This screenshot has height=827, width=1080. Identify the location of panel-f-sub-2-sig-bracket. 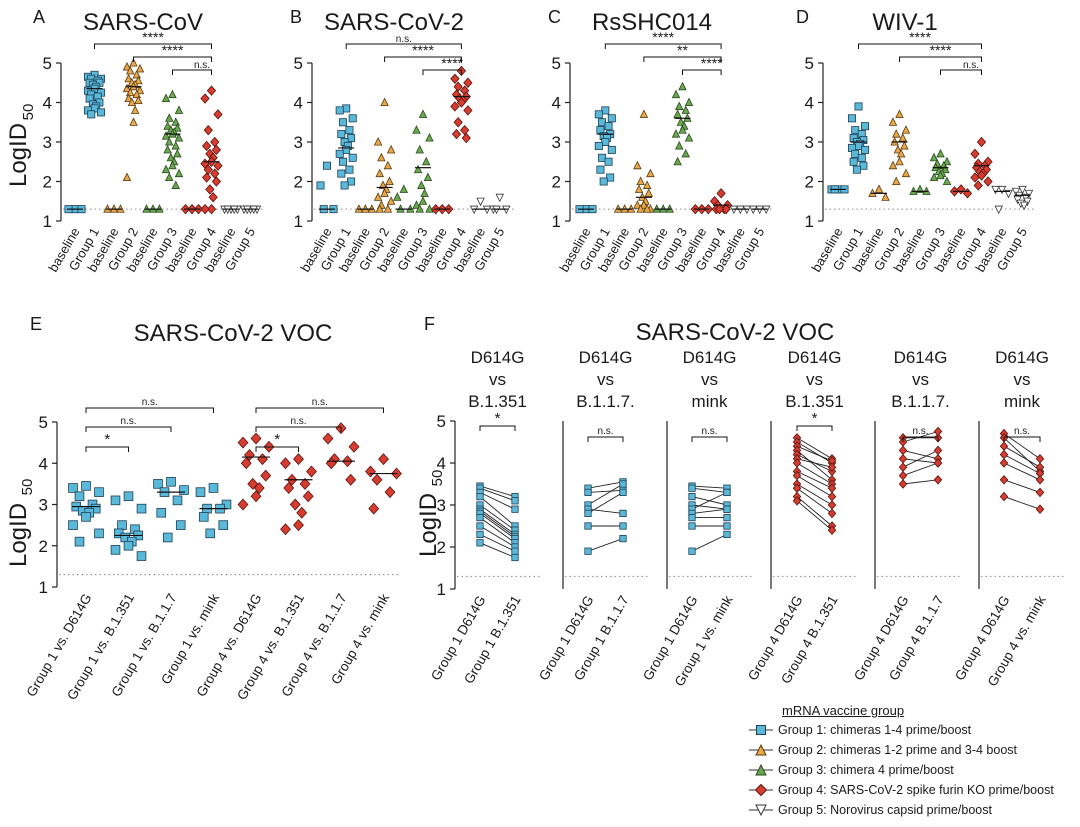
(605, 439).